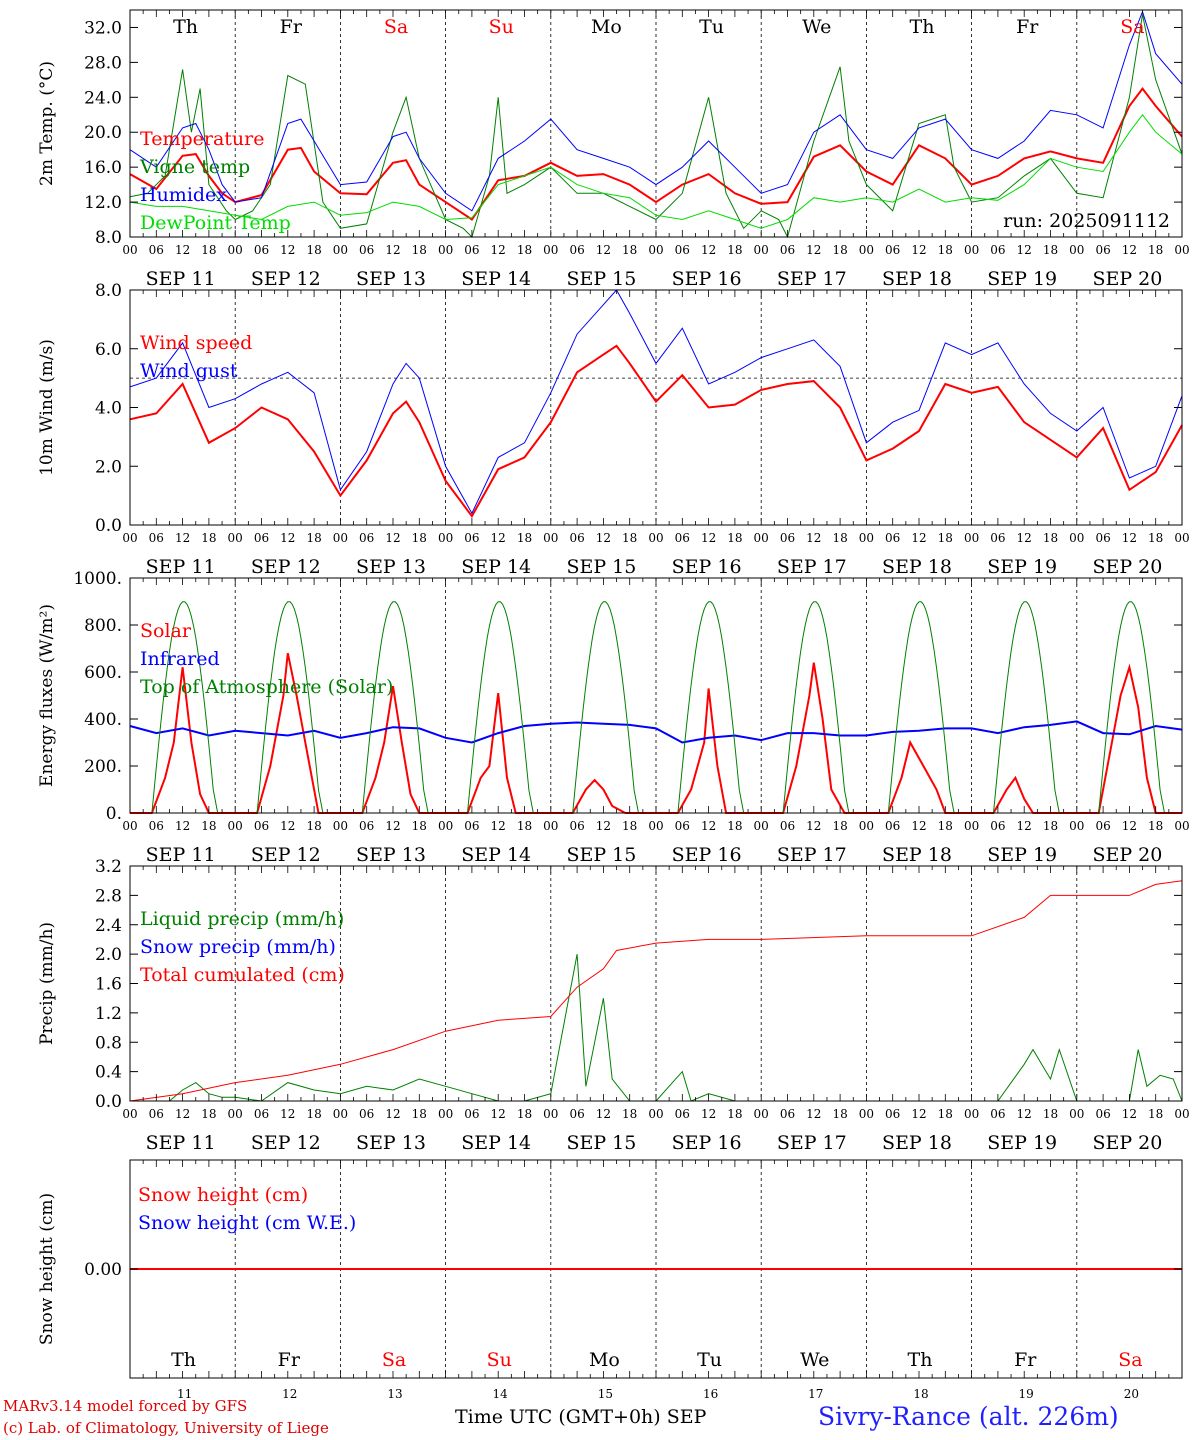 Image resolution: width=1194 pixels, height=1440 pixels. Describe the element at coordinates (710, 1394) in the screenshot. I see `day-number-label: 16` at that location.